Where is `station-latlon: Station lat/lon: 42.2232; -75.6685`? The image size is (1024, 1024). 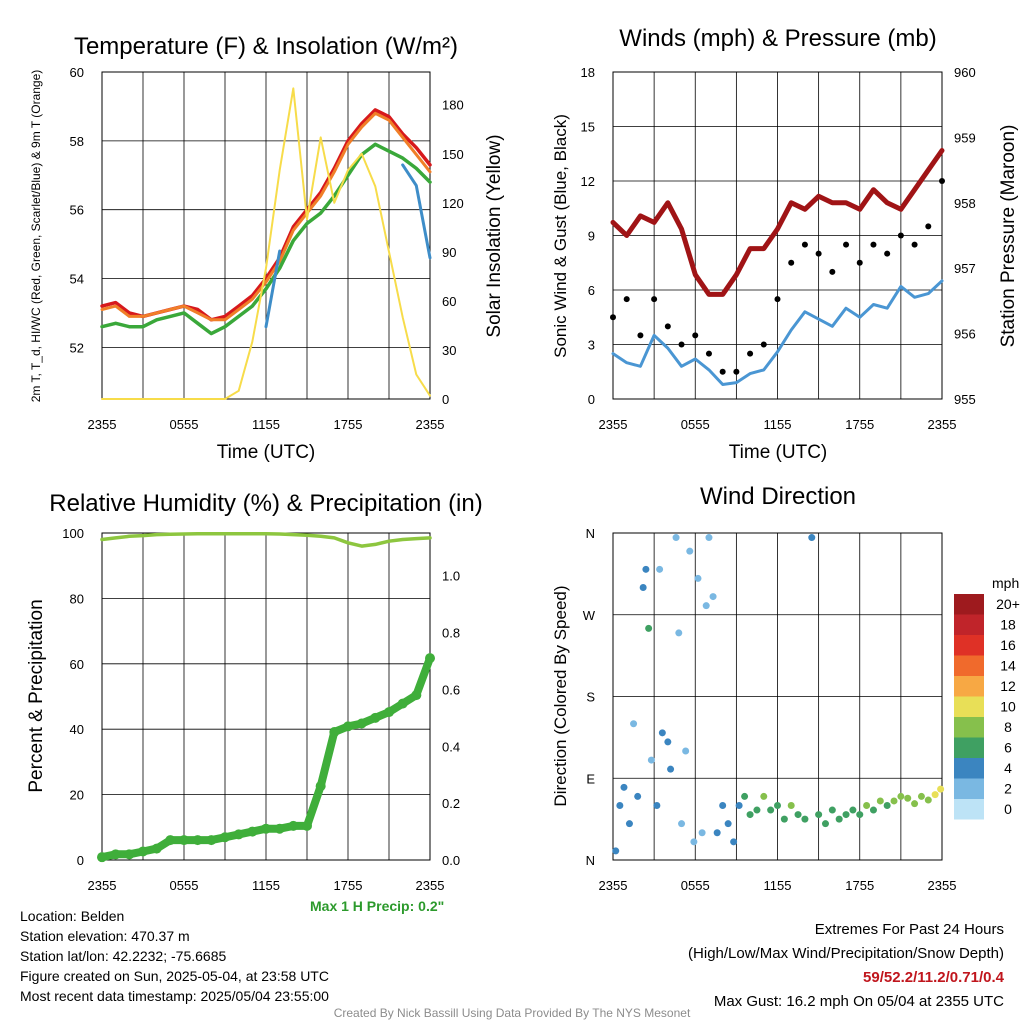
station-latlon: Station lat/lon: 42.2232; -75.6685 is located at coordinates (123, 956).